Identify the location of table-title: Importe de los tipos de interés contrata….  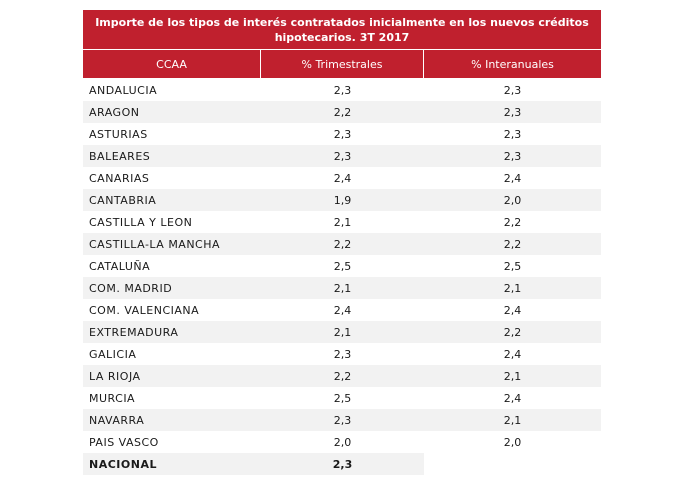
(342, 30).